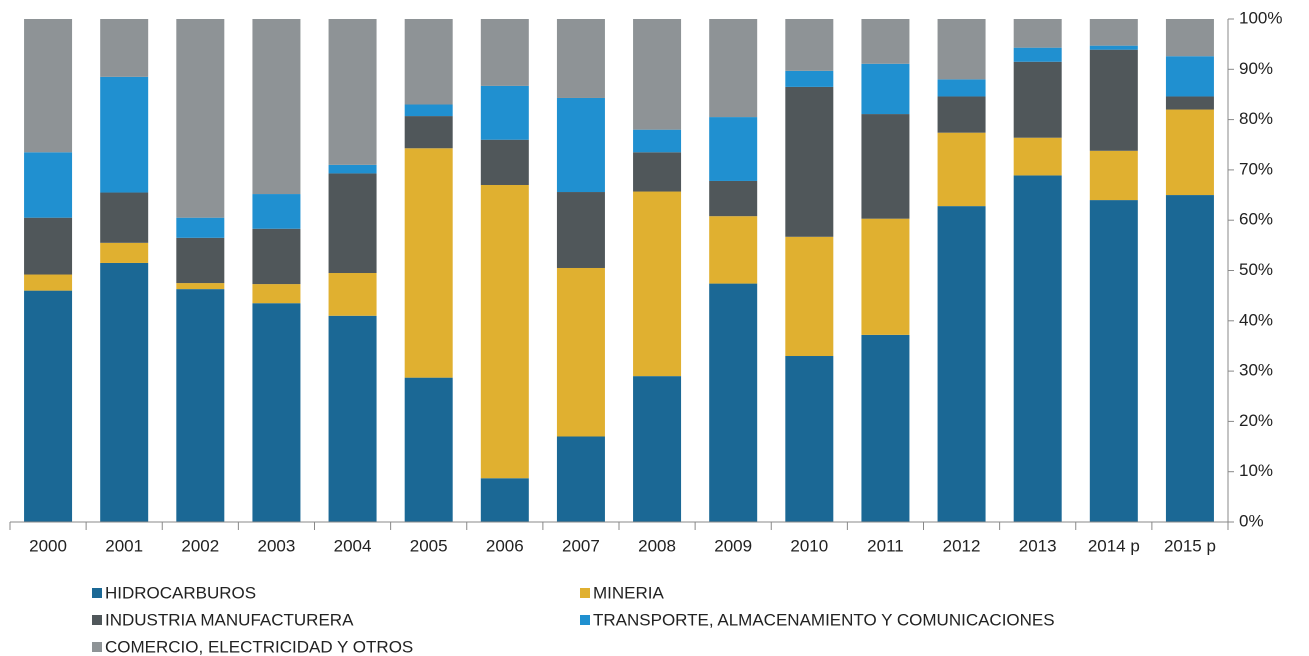 This screenshot has width=1309, height=656. What do you see at coordinates (1190, 545) in the screenshot?
I see `x-tick-label: 2015 p` at bounding box center [1190, 545].